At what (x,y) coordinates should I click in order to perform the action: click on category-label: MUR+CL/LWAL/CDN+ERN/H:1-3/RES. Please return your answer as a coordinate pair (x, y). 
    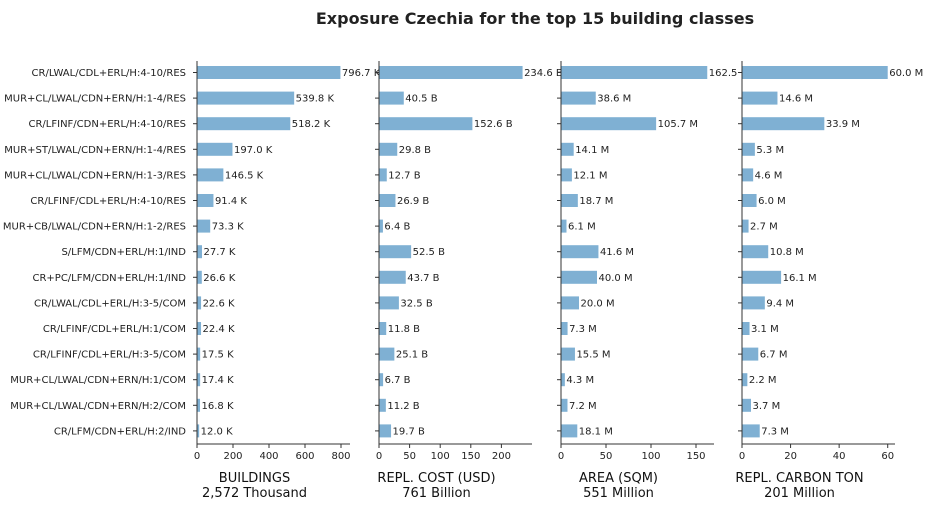
    Looking at the image, I should click on (95, 175).